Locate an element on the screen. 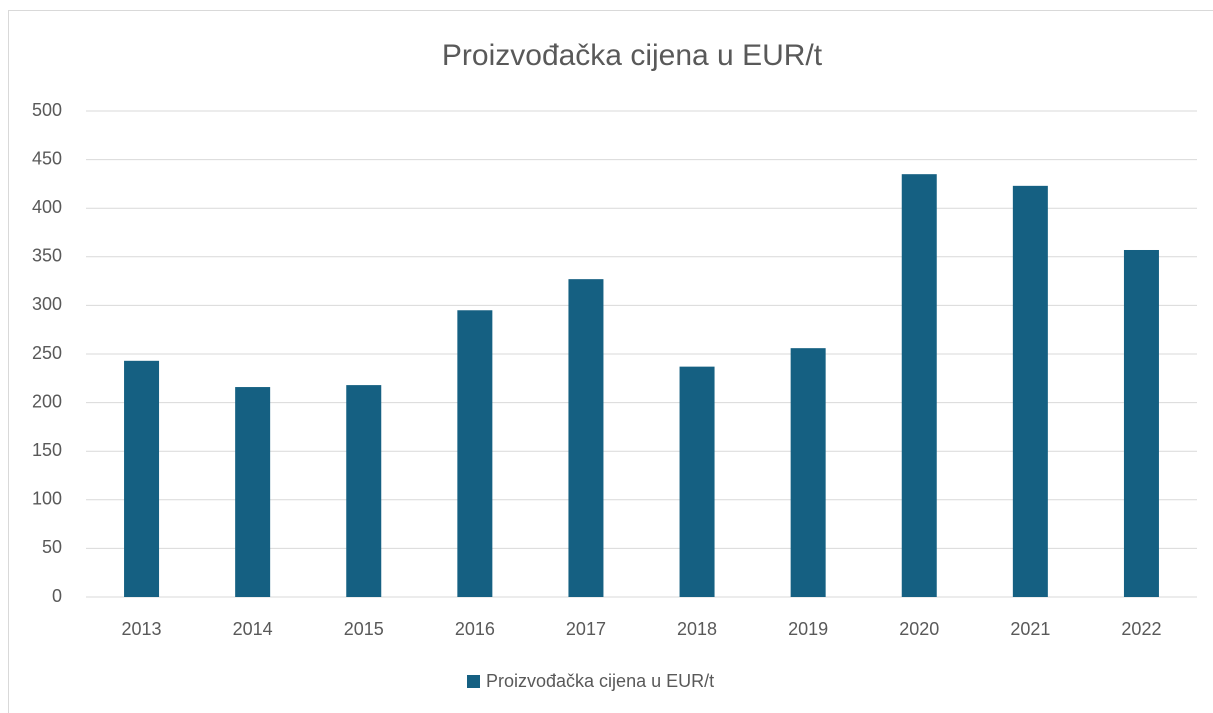  x-tick-label: 2021 is located at coordinates (1030, 629).